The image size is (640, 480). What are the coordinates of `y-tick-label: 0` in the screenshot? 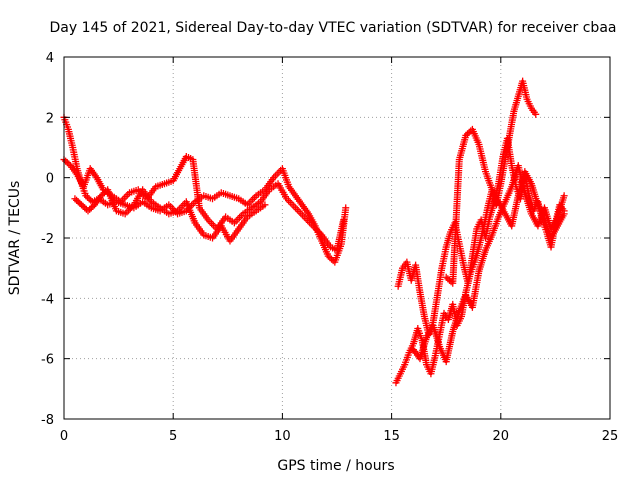 It's located at (50, 179).